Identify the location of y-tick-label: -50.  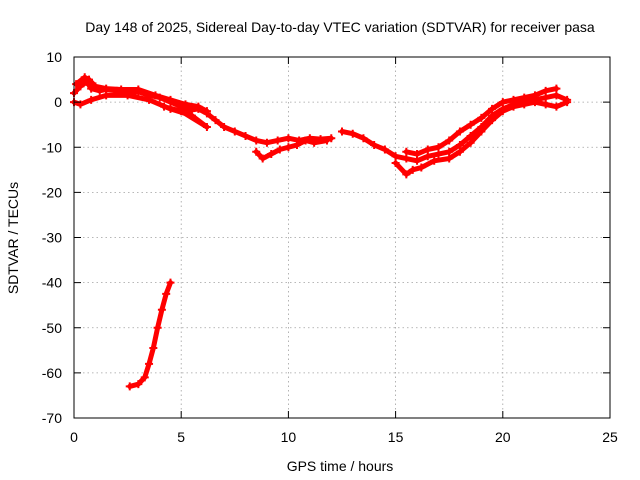
(52, 328).